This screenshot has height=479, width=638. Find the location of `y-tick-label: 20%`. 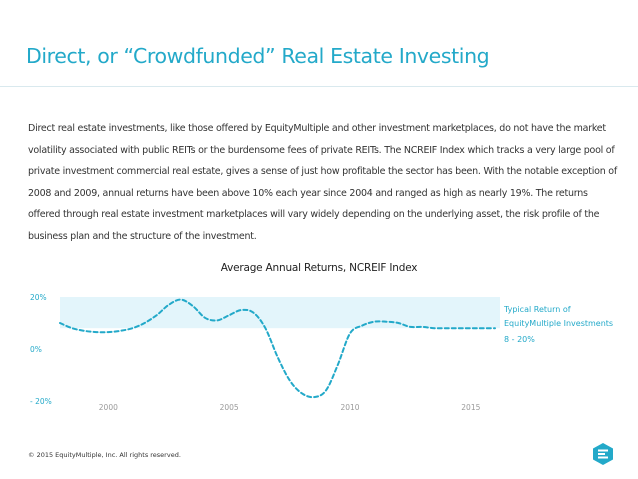

y-tick-label: 20% is located at coordinates (38, 297).